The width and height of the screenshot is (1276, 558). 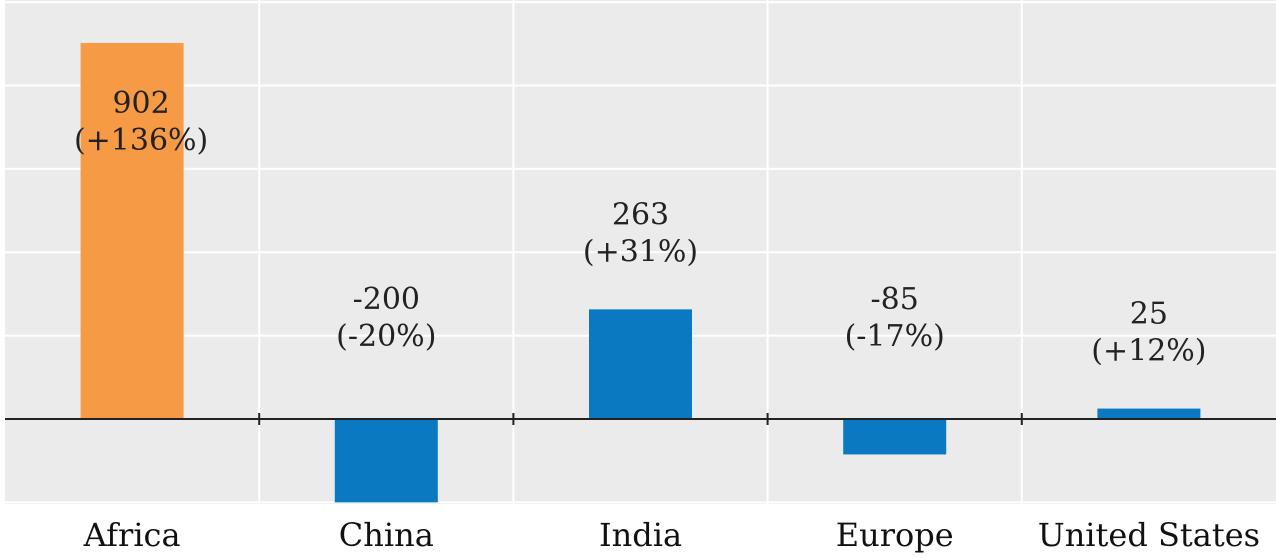 I want to click on data-label-percent: (+12%), so click(x=1148, y=351).